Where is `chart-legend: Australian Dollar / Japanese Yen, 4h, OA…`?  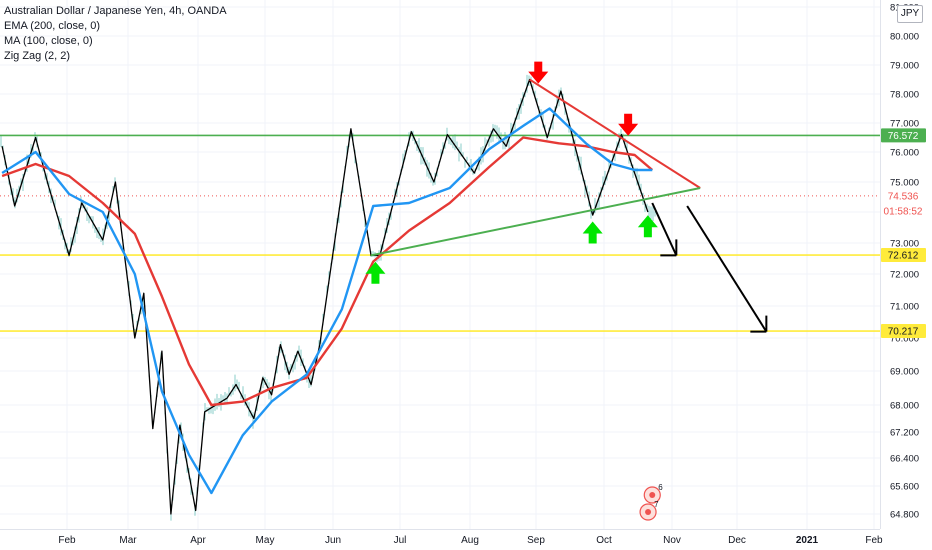
chart-legend: Australian Dollar / Japanese Yen, 4h, OA… is located at coordinates (115, 34).